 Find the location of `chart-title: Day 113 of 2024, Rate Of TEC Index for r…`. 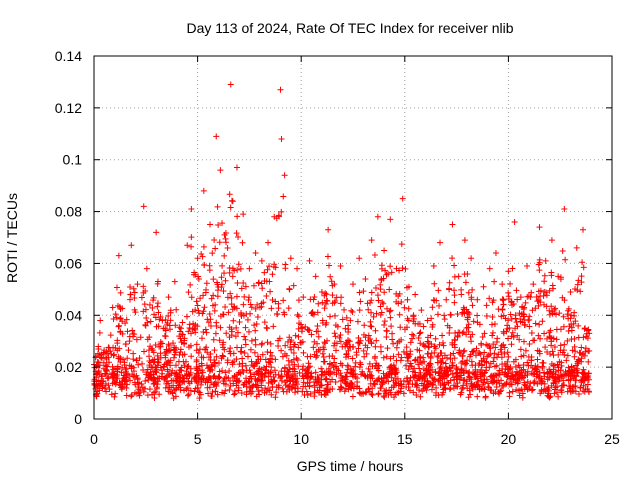

chart-title: Day 113 of 2024, Rate Of TEC Index for r… is located at coordinates (349, 28).